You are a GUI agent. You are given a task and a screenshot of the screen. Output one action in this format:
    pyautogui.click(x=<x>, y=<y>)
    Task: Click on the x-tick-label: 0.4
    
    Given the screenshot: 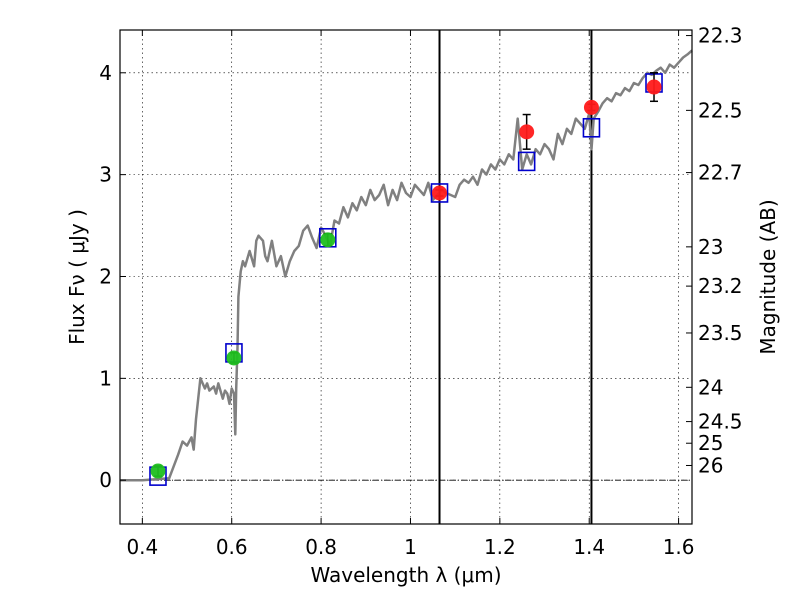 What is the action you would take?
    pyautogui.click(x=142, y=547)
    